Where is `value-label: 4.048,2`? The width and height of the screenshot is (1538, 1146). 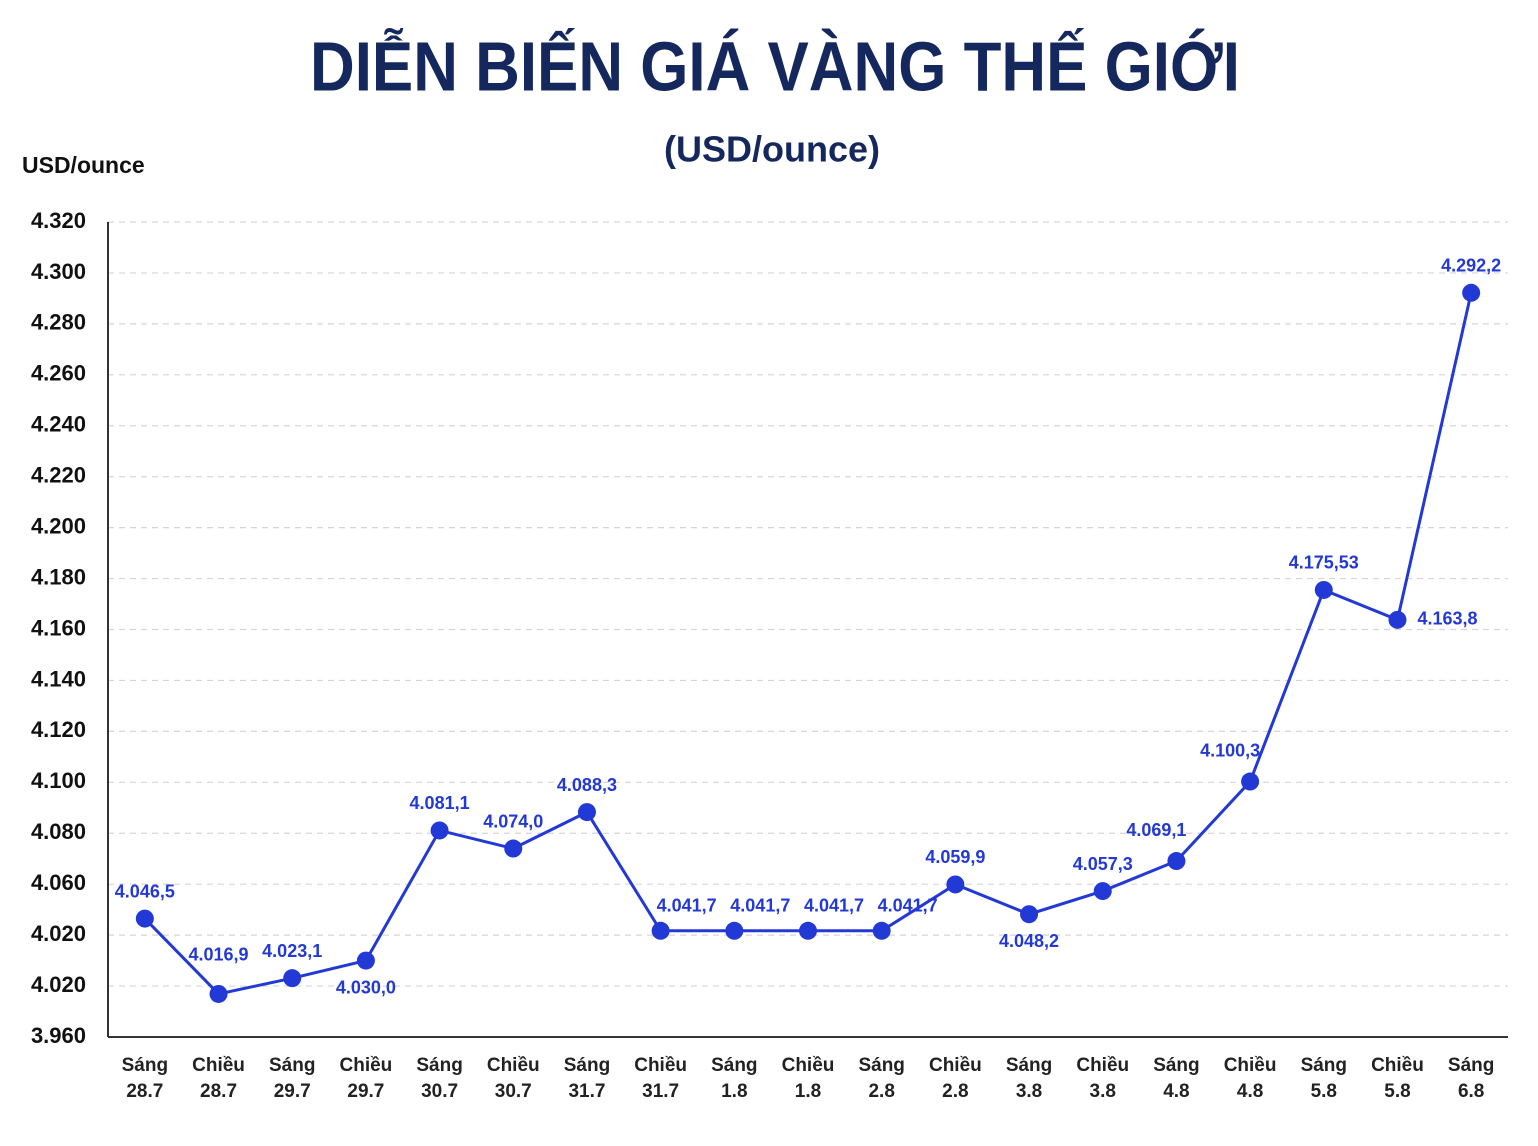
value-label: 4.048,2 is located at coordinates (1029, 941).